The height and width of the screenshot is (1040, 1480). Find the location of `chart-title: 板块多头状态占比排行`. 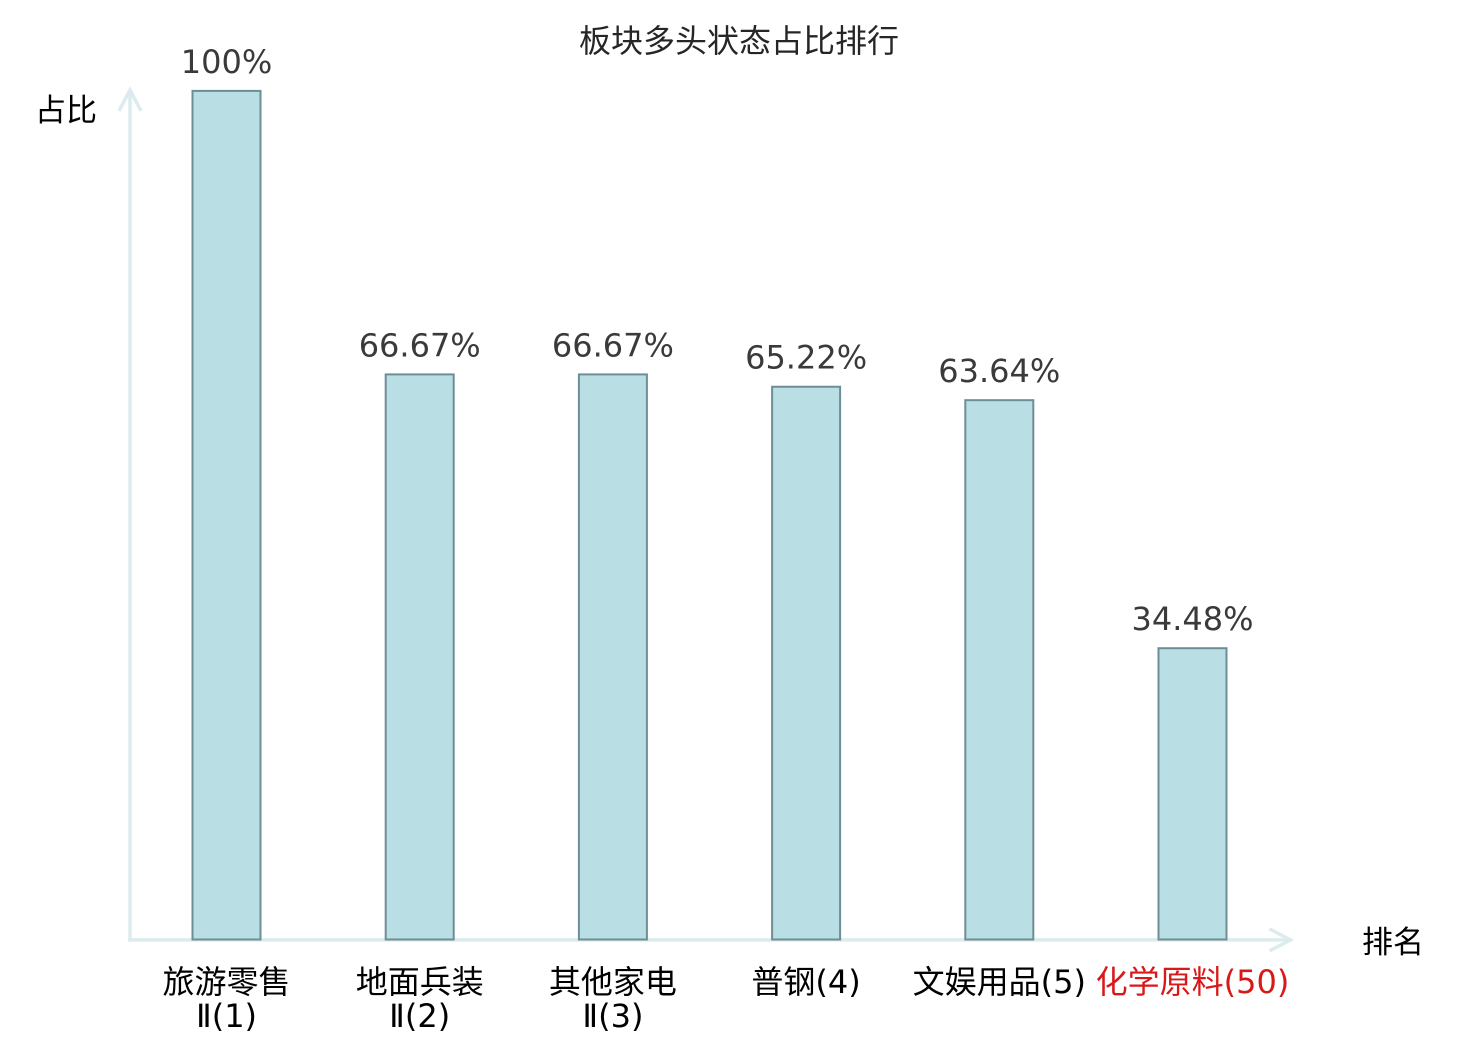

chart-title: 板块多头状态占比排行 is located at coordinates (739, 41).